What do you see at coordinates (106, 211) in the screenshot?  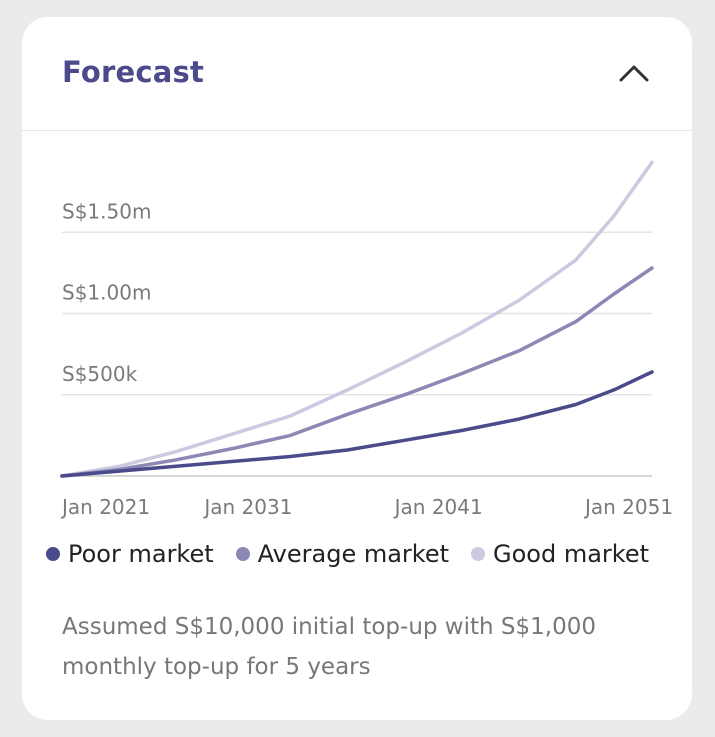 I see `y-tick-label: S$1.50m` at bounding box center [106, 211].